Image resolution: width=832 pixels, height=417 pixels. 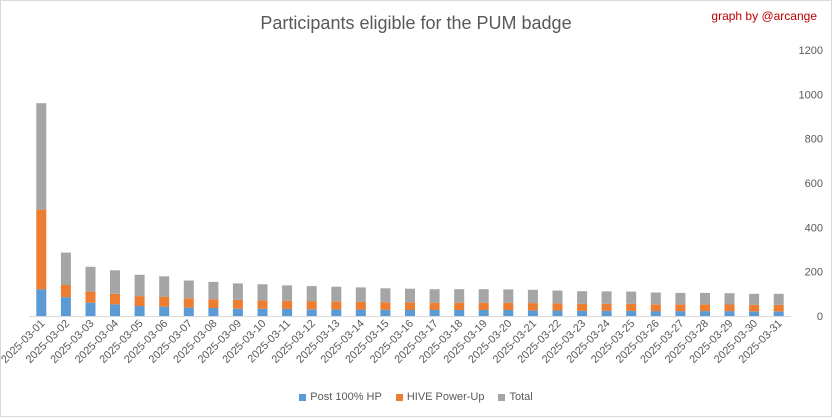 I want to click on y-tick-label: 1000, so click(x=811, y=95).